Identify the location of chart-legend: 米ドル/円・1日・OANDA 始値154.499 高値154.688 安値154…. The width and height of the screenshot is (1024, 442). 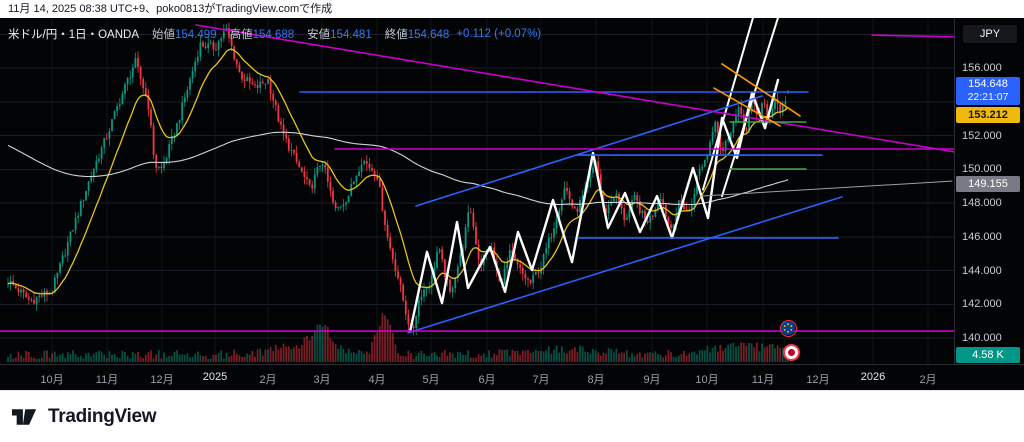
(274, 34).